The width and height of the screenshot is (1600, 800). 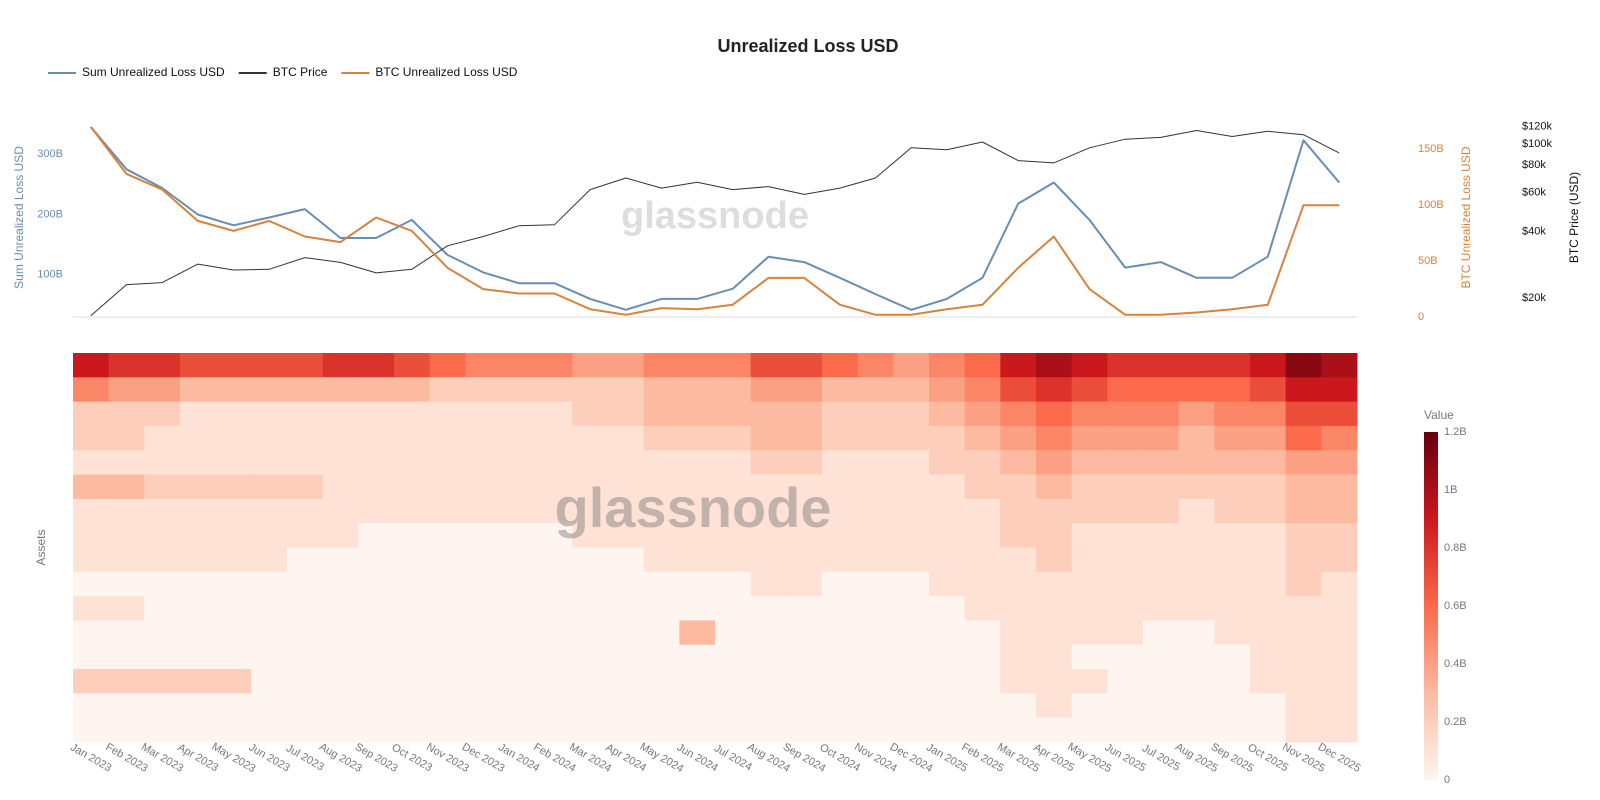 I want to click on colorbar-title: Value, so click(x=1439, y=415).